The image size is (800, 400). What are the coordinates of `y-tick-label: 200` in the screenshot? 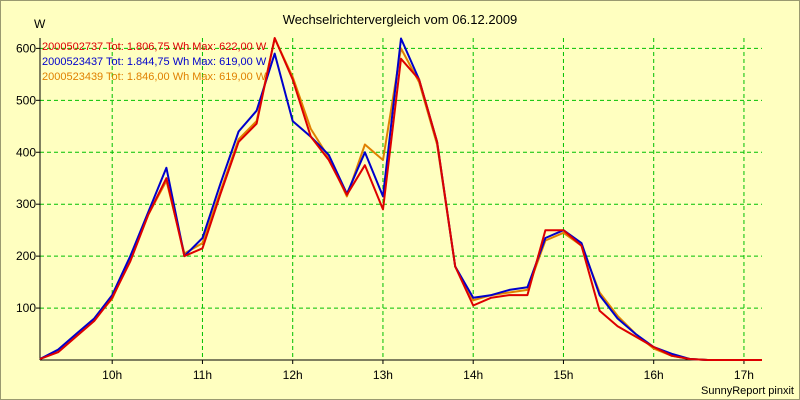 It's located at (26, 256).